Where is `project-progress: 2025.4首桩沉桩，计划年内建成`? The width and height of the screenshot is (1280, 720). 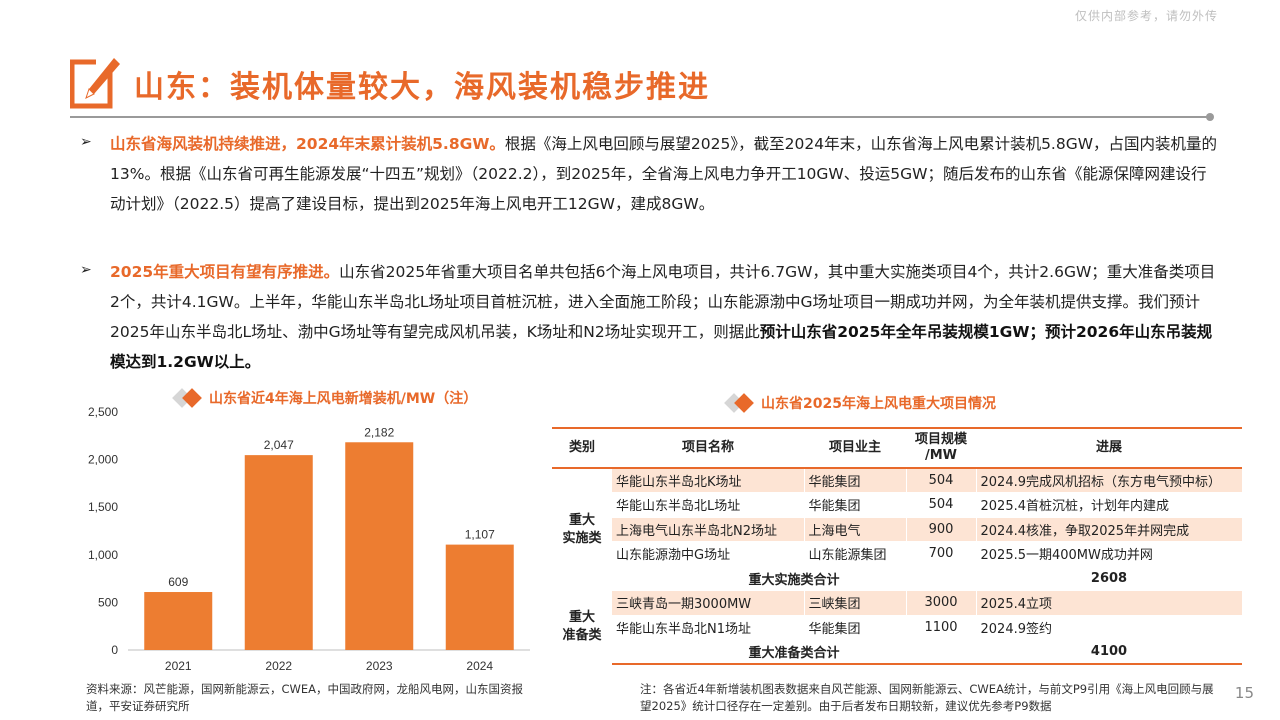
project-progress: 2025.4首桩沉桩，计划年内建成 is located at coordinates (1108, 505).